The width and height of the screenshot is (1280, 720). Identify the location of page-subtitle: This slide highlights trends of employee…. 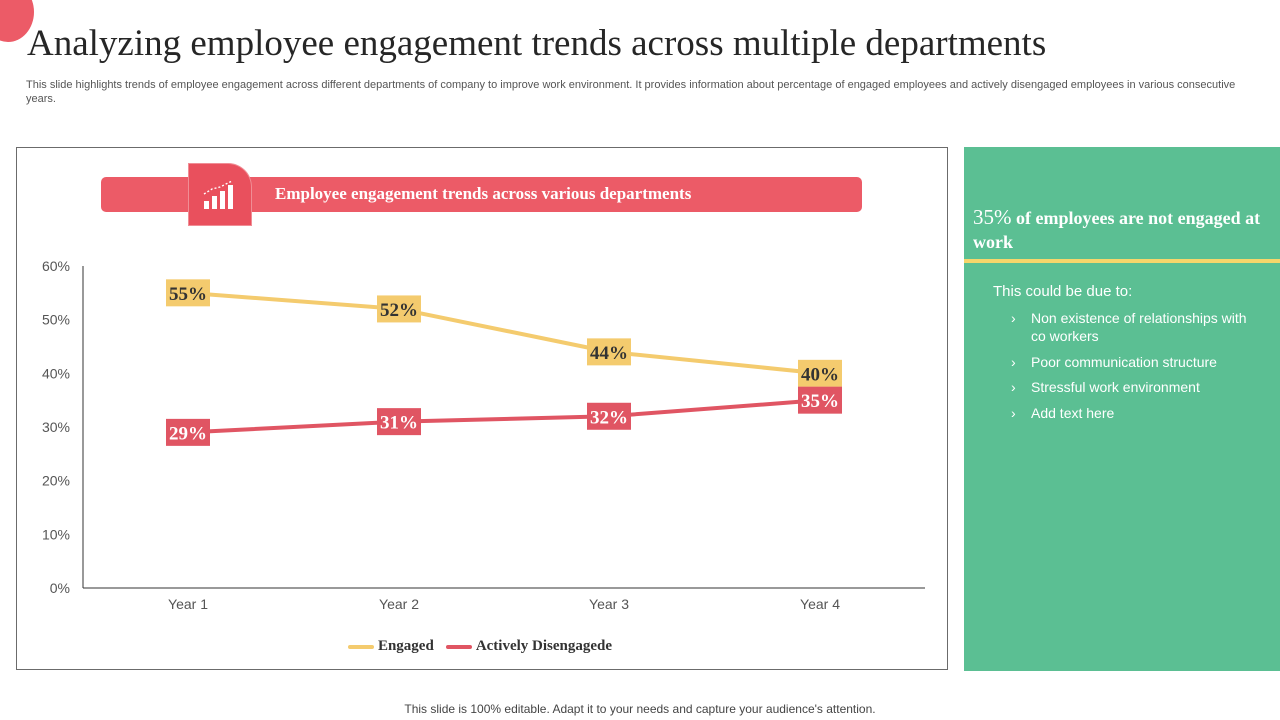
(631, 92).